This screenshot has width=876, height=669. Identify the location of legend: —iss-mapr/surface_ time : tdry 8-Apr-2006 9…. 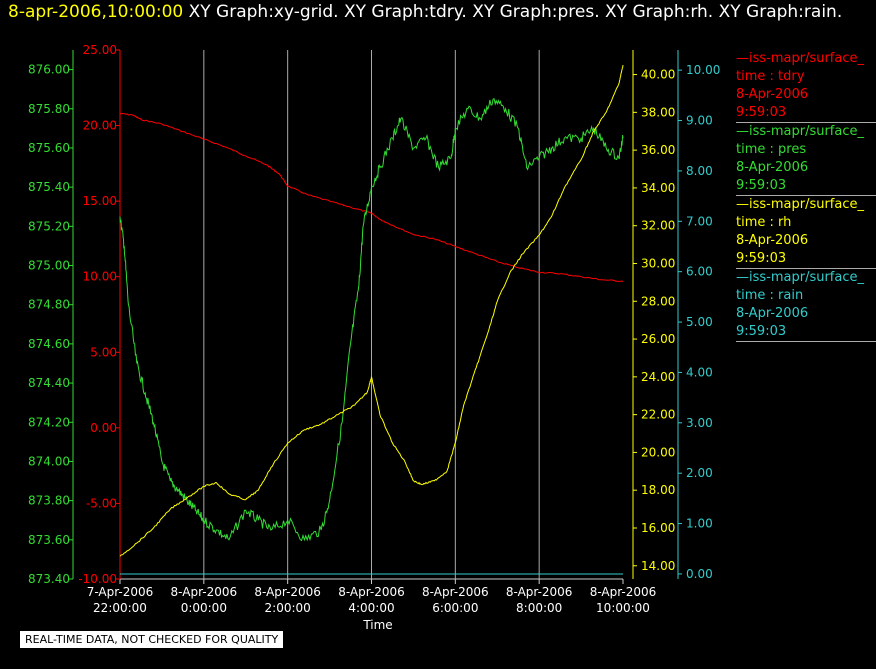
(806, 196).